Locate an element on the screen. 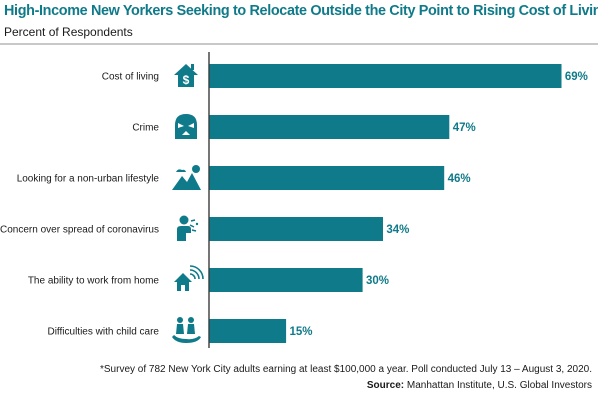 Image resolution: width=598 pixels, height=402 pixels. family-hand-icon is located at coordinates (186, 330).